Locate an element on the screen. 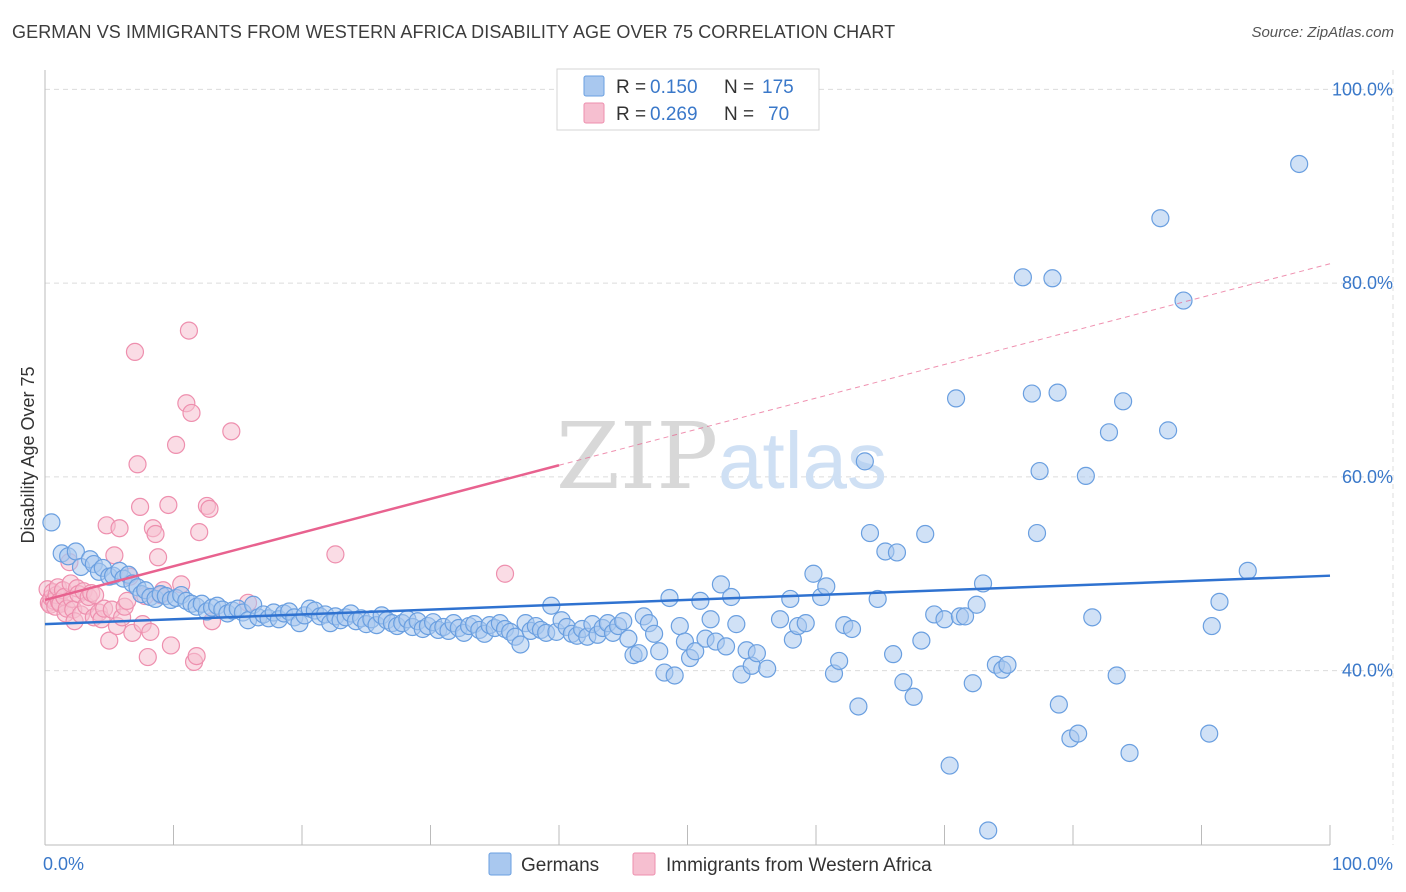  legend: R = 0.150 N = 175 R = 0.269 N = 70 is located at coordinates (688, 99).